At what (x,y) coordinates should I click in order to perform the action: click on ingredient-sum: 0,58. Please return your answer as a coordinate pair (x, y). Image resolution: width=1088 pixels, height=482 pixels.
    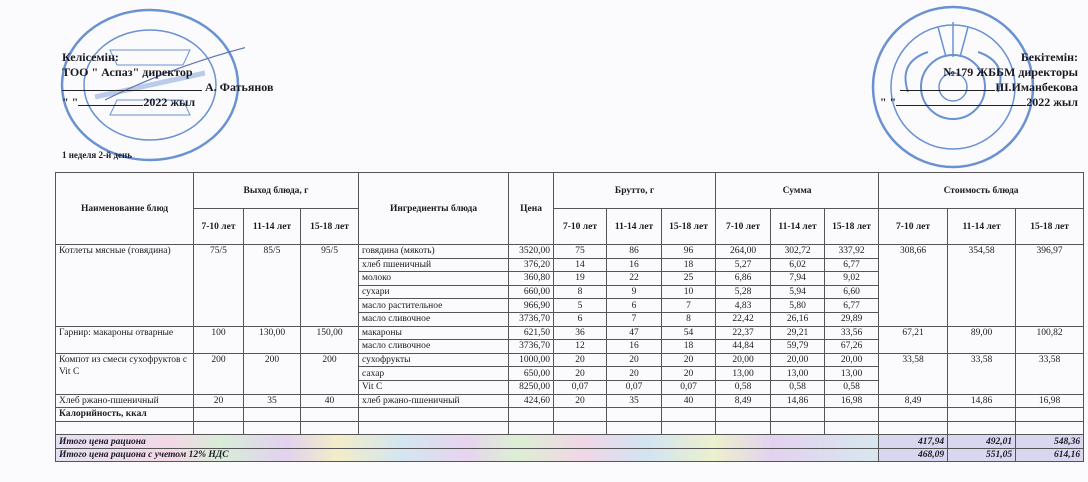
    Looking at the image, I should click on (743, 387).